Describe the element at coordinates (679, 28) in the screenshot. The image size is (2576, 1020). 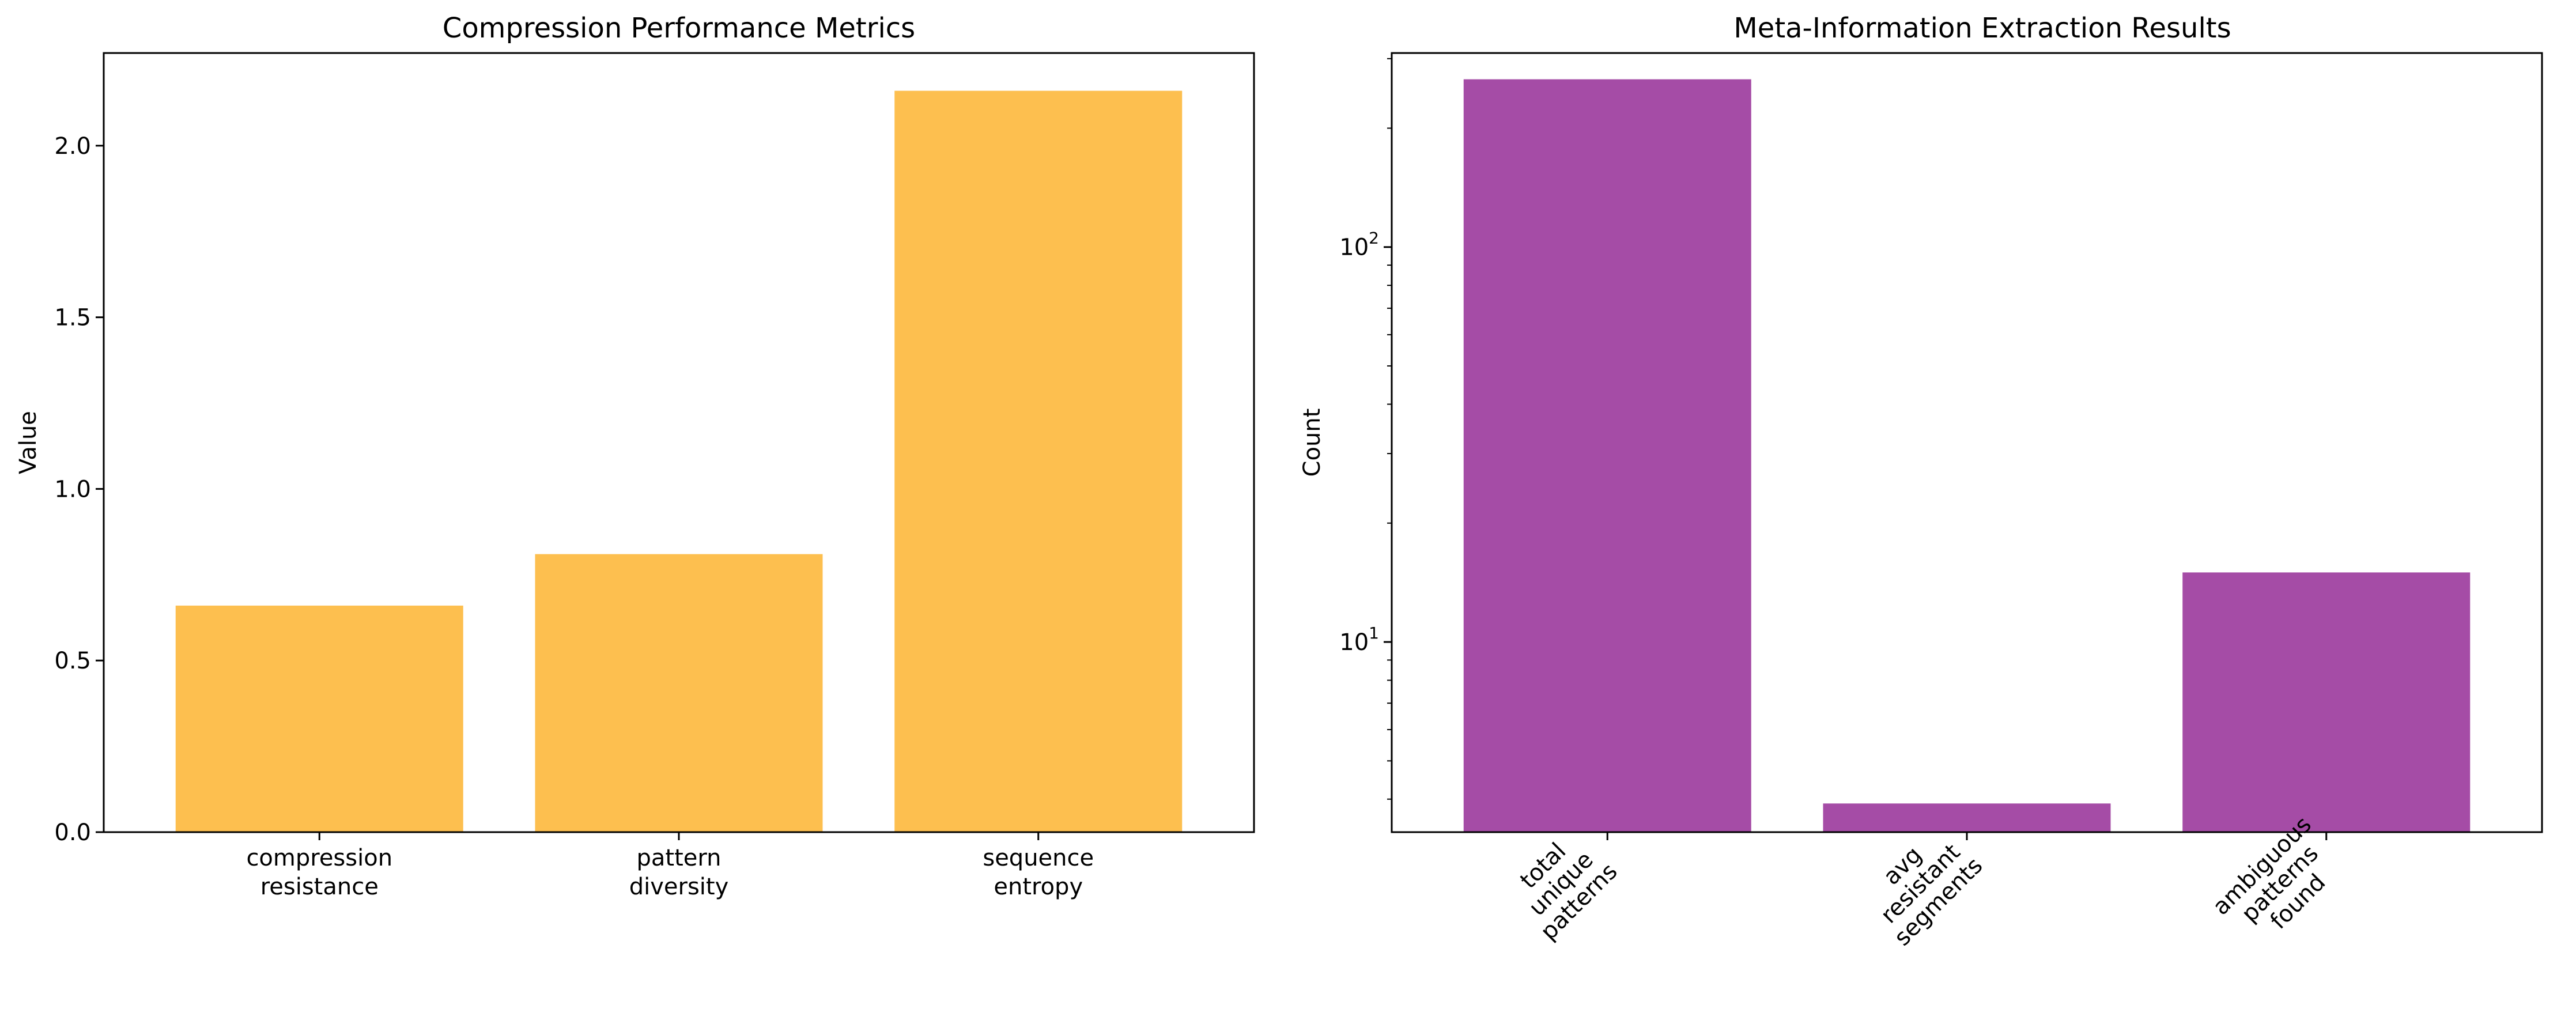
I see `chart-title: Compression Performance Metrics` at that location.